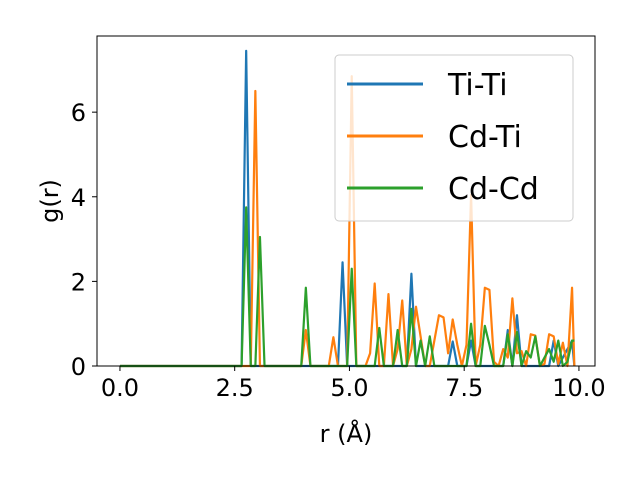 This screenshot has width=640, height=480. Describe the element at coordinates (464, 388) in the screenshot. I see `x-tick-label: 7.5` at that location.